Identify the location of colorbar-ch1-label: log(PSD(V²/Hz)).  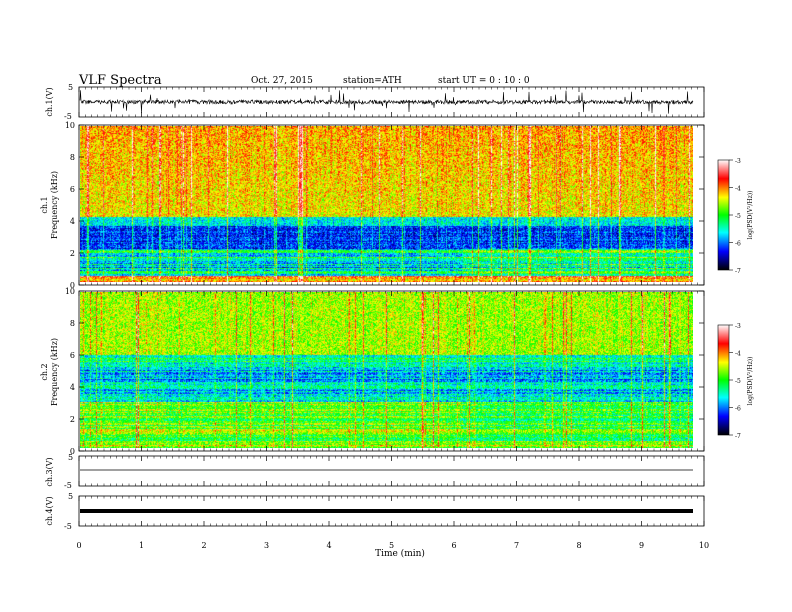
(750, 215).